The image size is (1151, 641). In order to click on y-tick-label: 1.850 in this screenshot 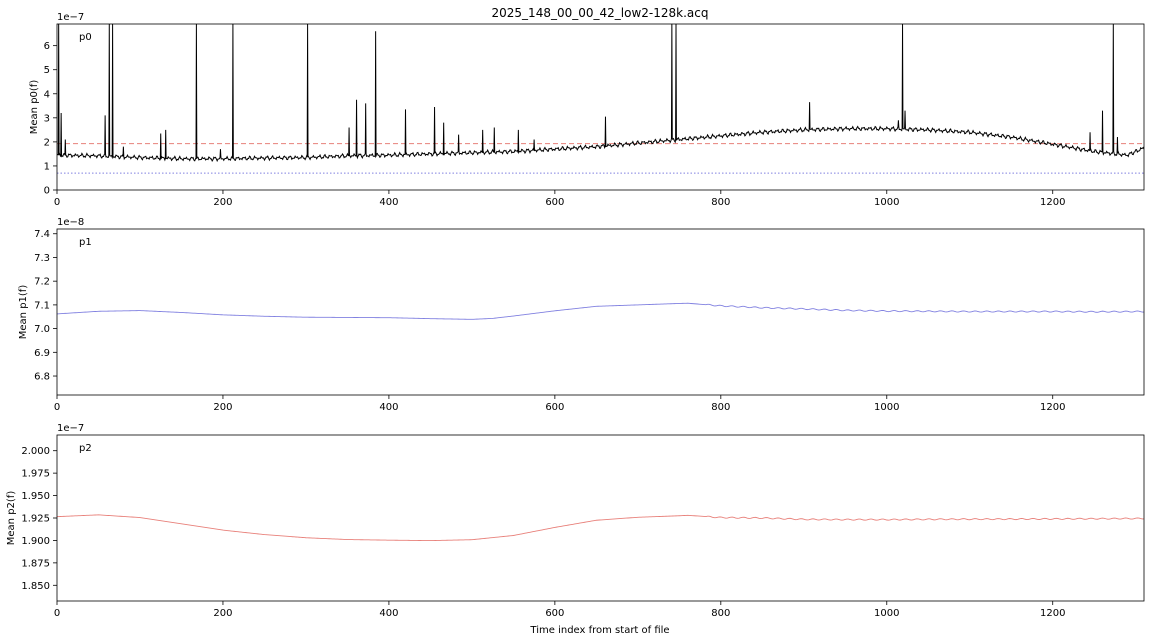, I will do `click(35, 586)`.